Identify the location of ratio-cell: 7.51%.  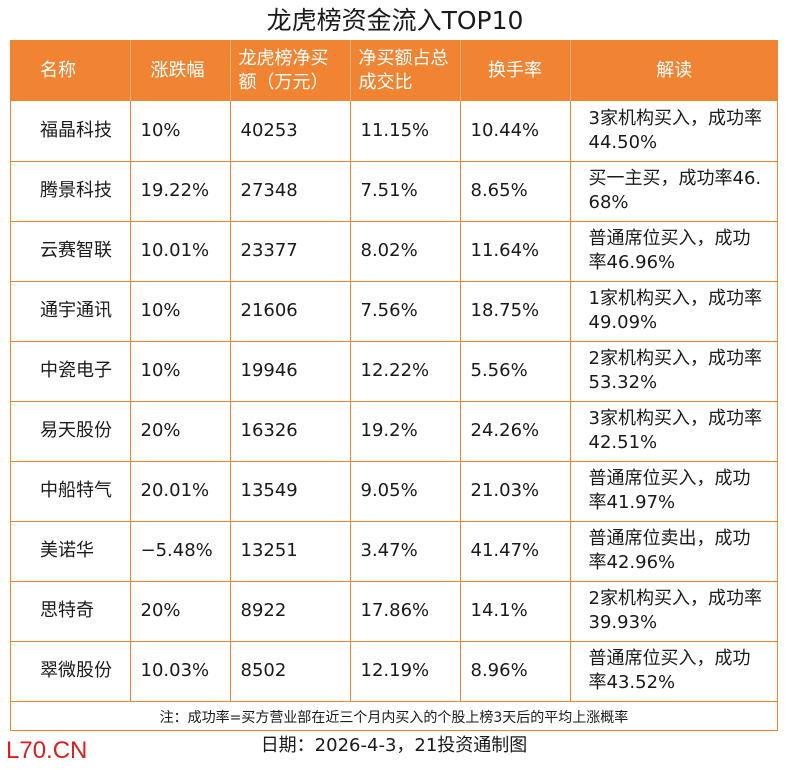
(405, 191).